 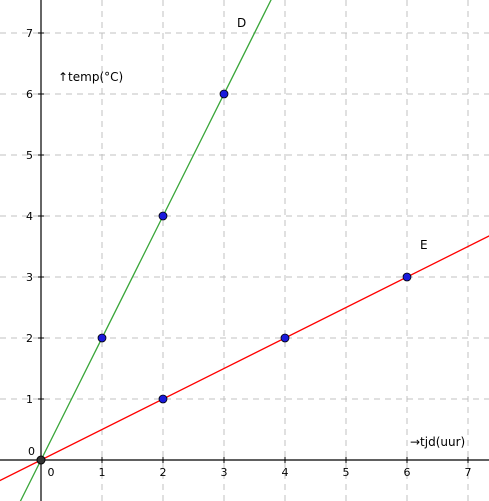 I want to click on x-tick-label: 0, so click(x=51, y=472).